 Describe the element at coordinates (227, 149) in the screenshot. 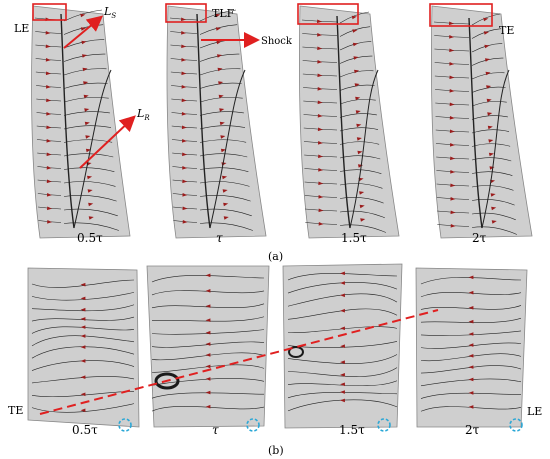

I see `reattachment-line-a2` at that location.